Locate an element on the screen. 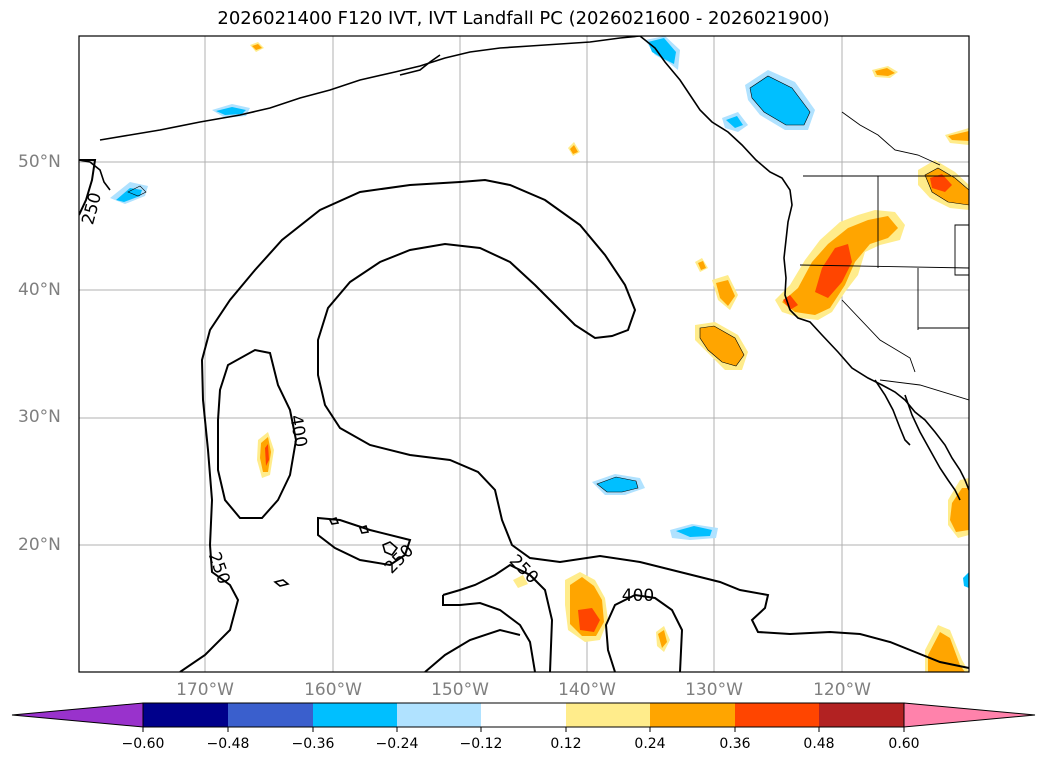  contour-label: 400 is located at coordinates (638, 596).